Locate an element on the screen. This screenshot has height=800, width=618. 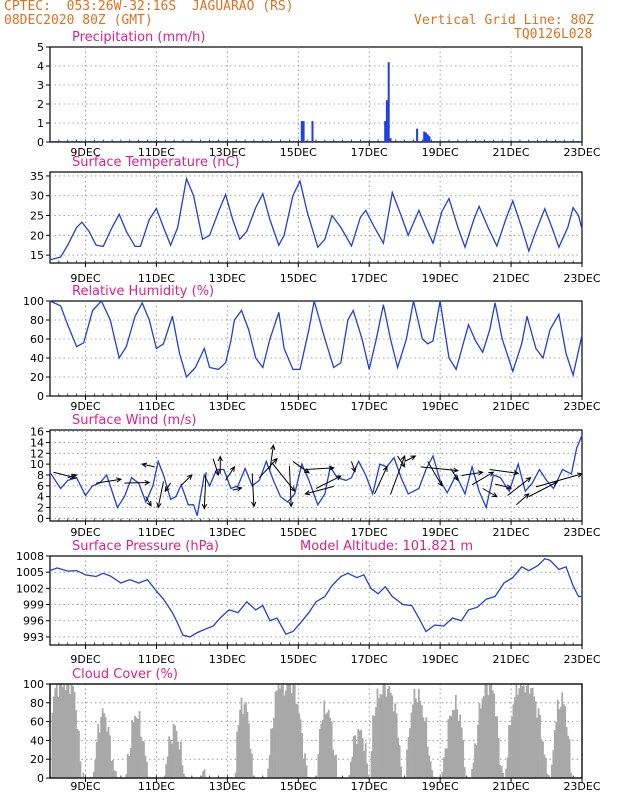
x-tick-label: 9DEC is located at coordinates (85, 278).